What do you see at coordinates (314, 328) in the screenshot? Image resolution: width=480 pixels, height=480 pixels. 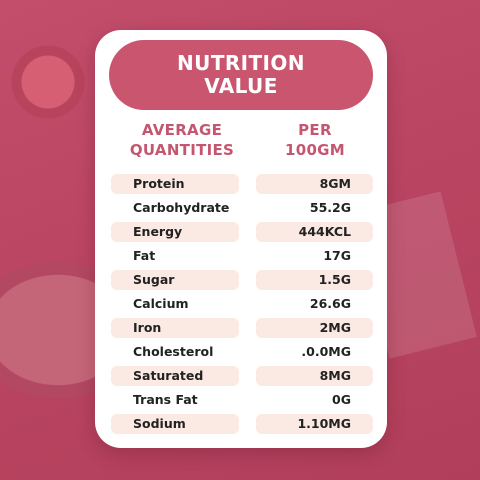 I see `row-value: 2MG` at bounding box center [314, 328].